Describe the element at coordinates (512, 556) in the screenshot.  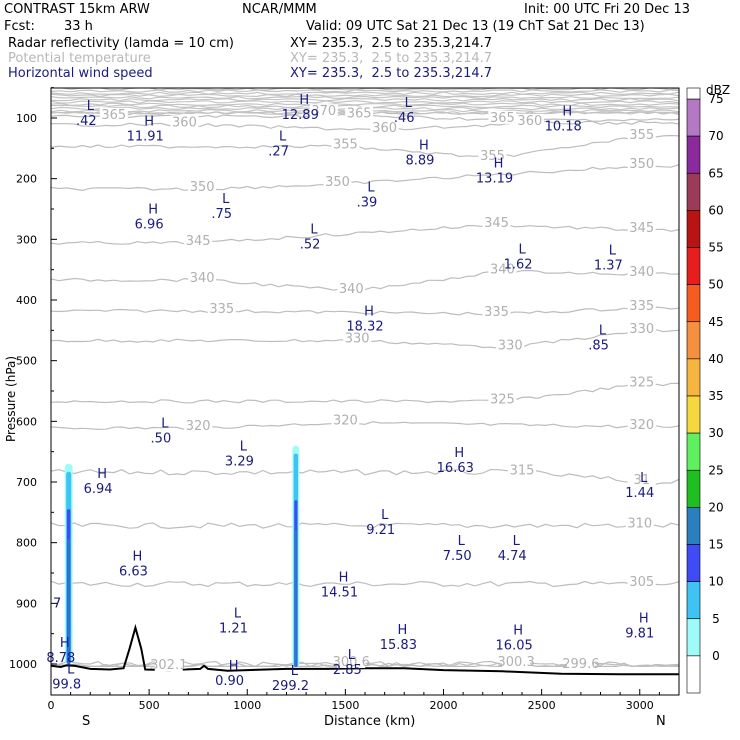
I see `wind-extremum-value: 4.74` at that location.